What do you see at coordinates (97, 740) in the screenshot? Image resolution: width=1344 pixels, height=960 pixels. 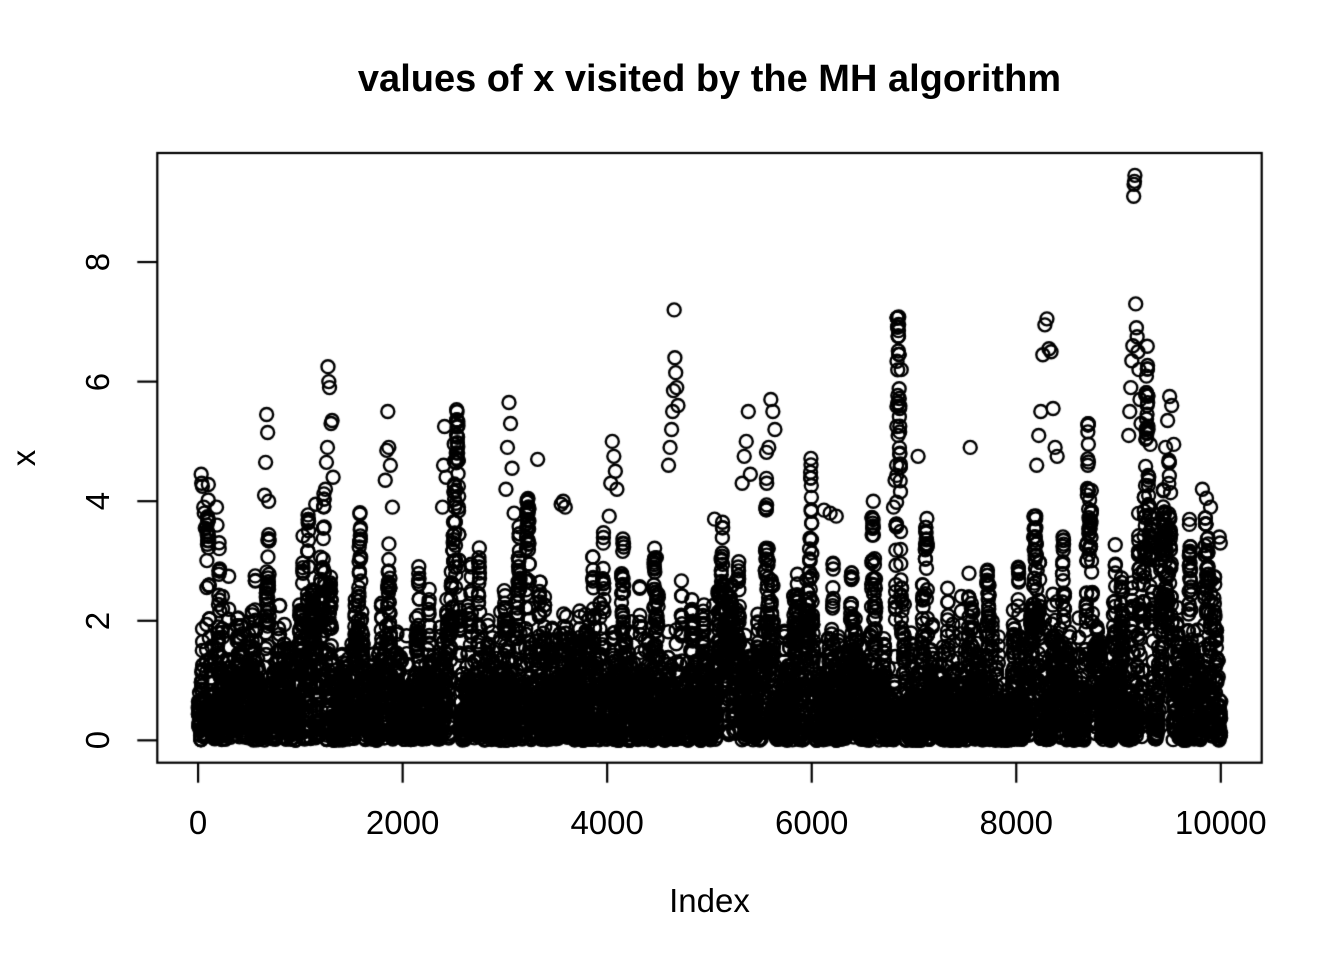 I see `y-tick-label: 0` at bounding box center [97, 740].